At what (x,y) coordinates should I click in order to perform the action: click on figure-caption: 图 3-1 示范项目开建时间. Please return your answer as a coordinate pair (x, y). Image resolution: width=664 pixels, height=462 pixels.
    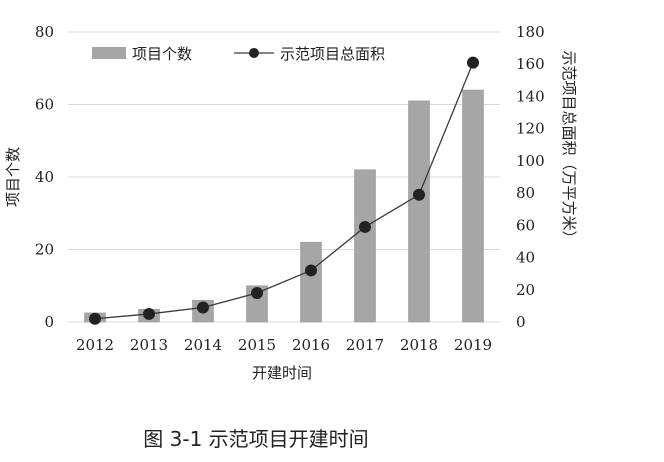
    Looking at the image, I should click on (255, 439).